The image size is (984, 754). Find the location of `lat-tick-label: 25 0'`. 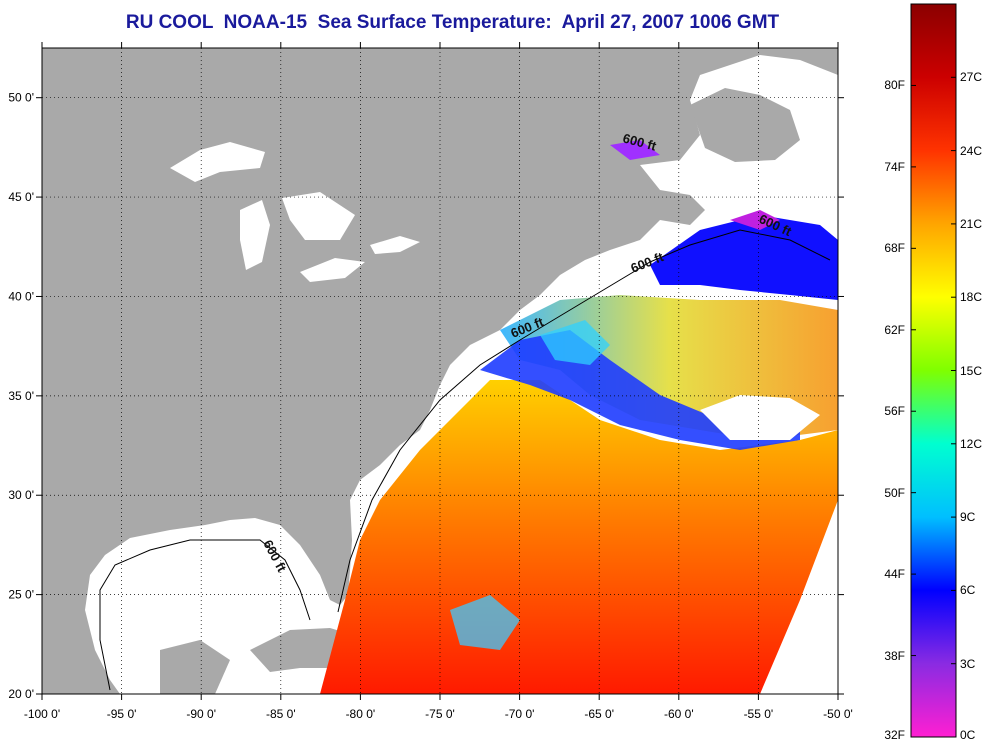

lat-tick-label: 25 0' is located at coordinates (21, 595).